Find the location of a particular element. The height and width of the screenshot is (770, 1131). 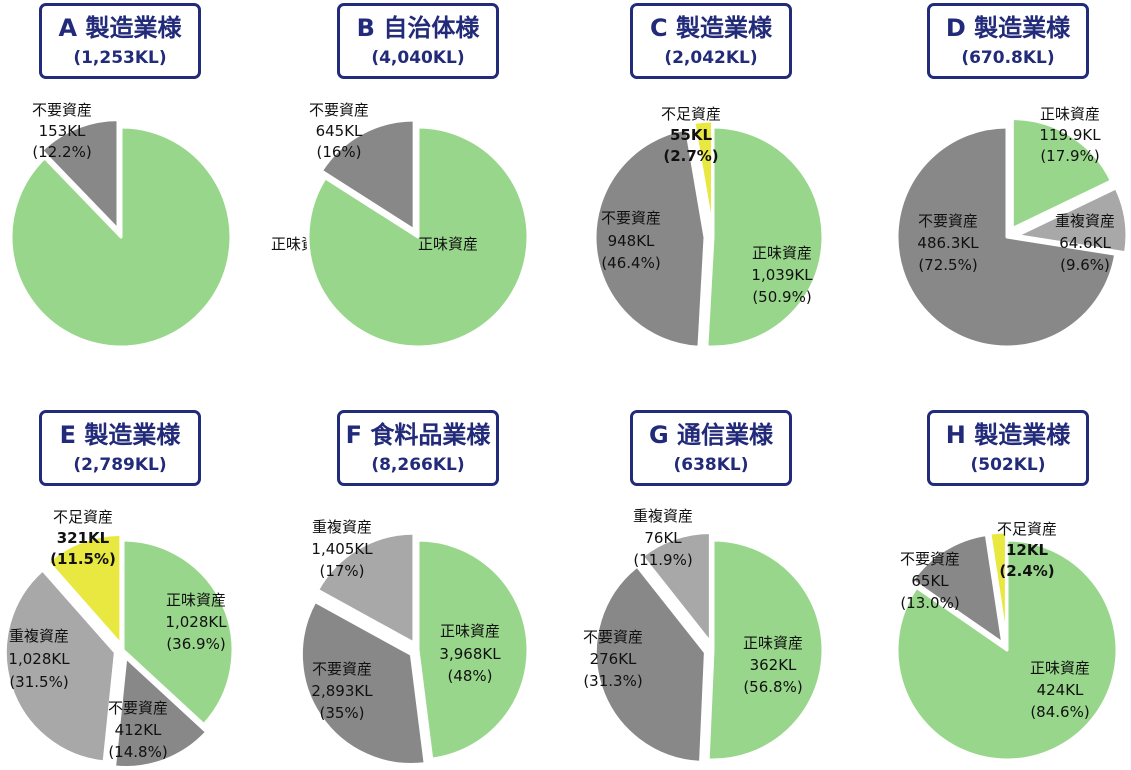

slice-label-percent-label: (48%) is located at coordinates (469, 676).